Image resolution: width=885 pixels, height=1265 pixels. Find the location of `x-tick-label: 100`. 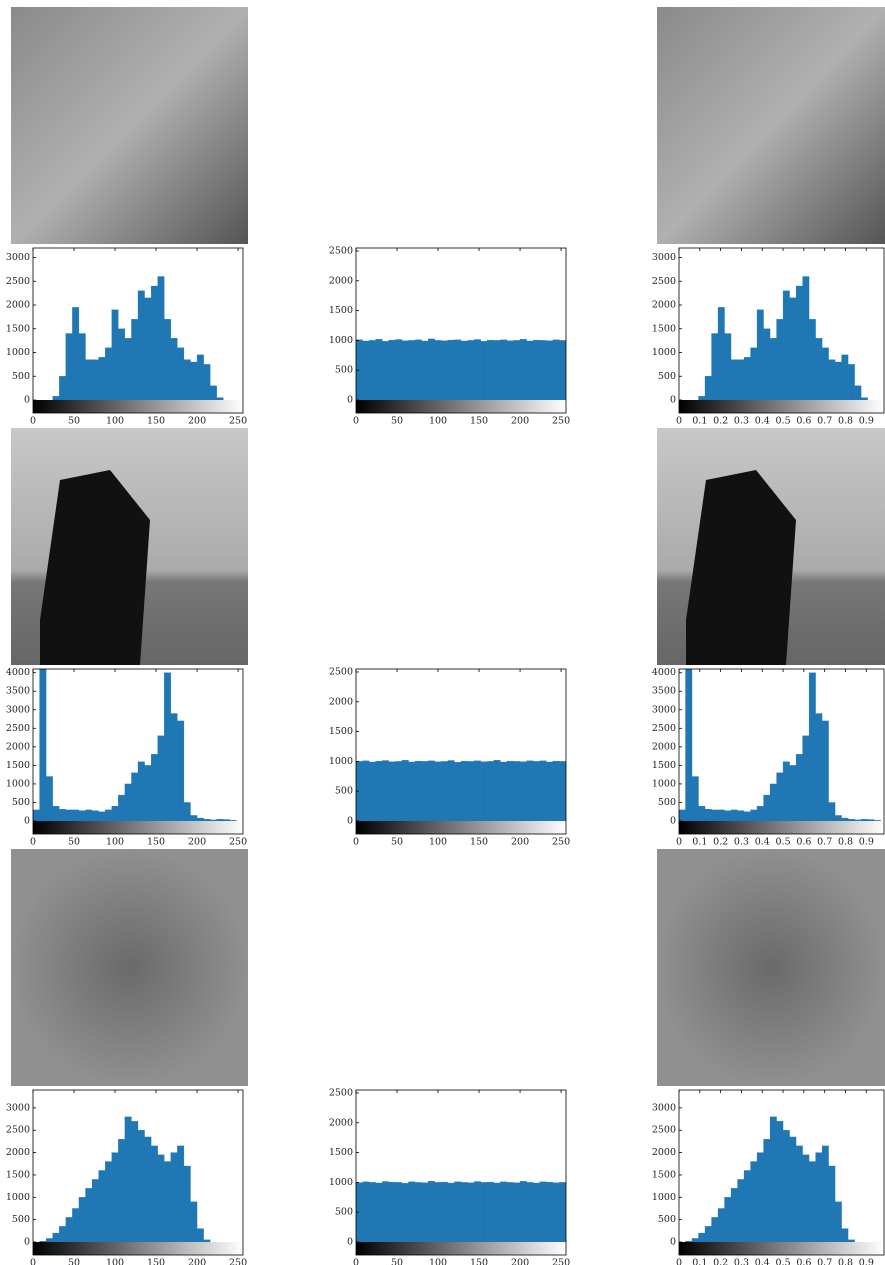

x-tick-label: 100 is located at coordinates (438, 842).